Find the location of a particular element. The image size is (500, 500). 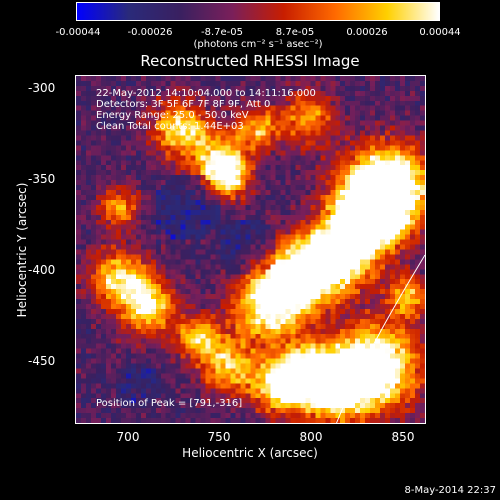

x-axis-label: Heliocentric X (arcsec) is located at coordinates (250, 453).